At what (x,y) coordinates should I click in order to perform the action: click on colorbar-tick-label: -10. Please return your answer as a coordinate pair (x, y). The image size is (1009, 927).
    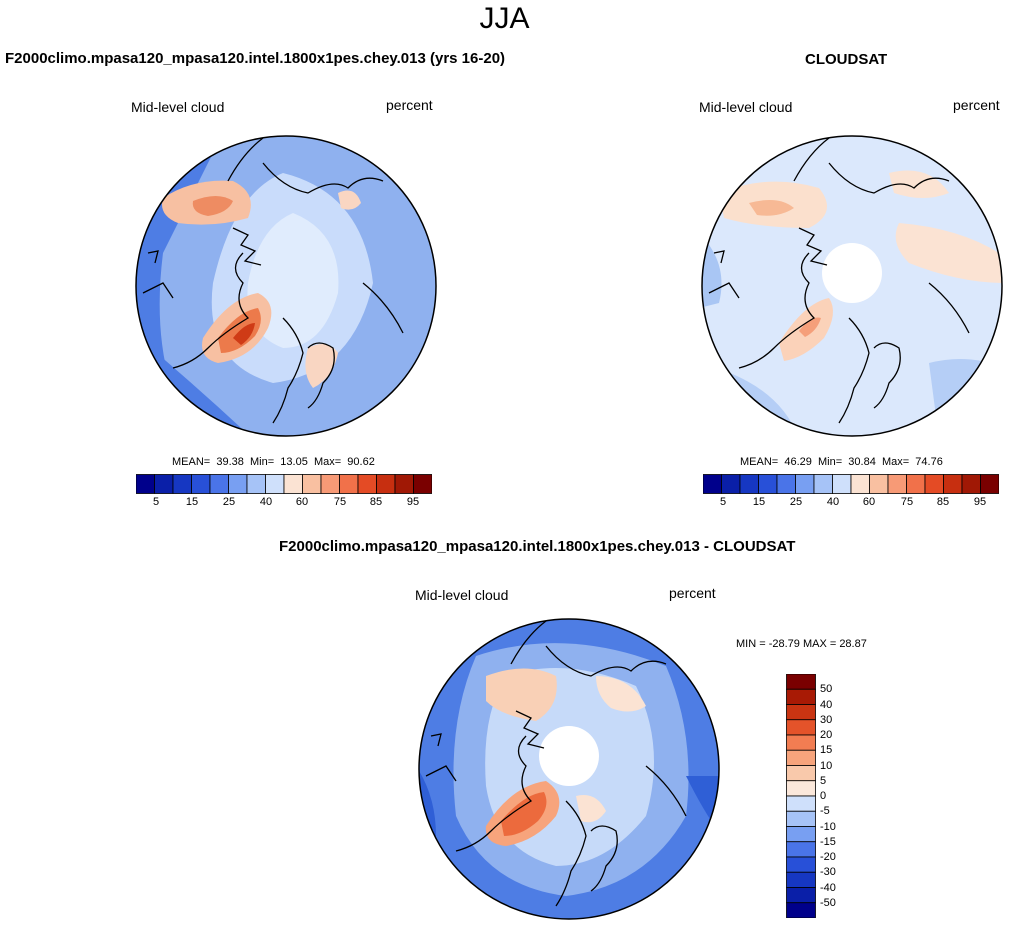
    Looking at the image, I should click on (828, 826).